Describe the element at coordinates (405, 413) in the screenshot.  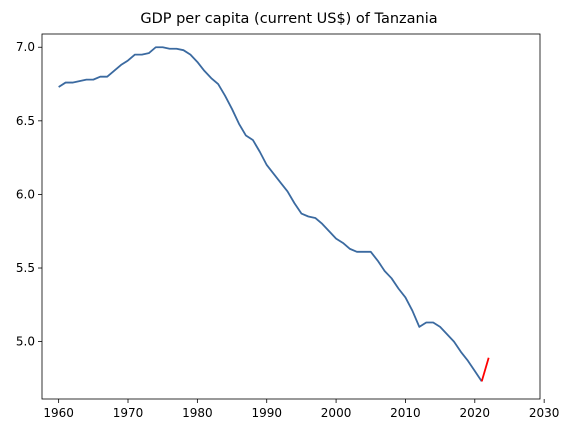
I see `x-tick-label: 2010` at that location.